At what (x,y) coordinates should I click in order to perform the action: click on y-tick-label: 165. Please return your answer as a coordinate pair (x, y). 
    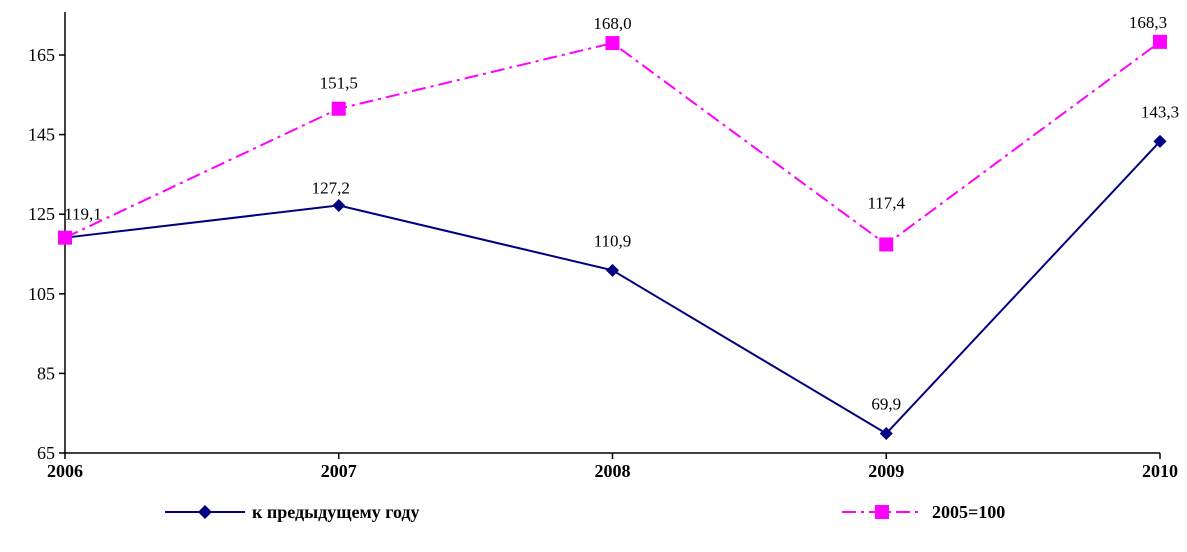
    Looking at the image, I should click on (41, 55).